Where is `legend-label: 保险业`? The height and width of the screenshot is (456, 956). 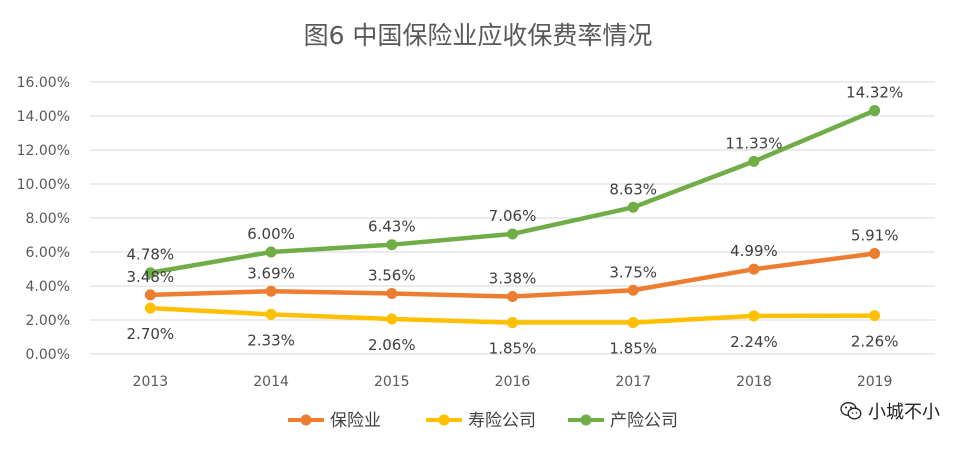
legend-label: 保险业 is located at coordinates (355, 421).